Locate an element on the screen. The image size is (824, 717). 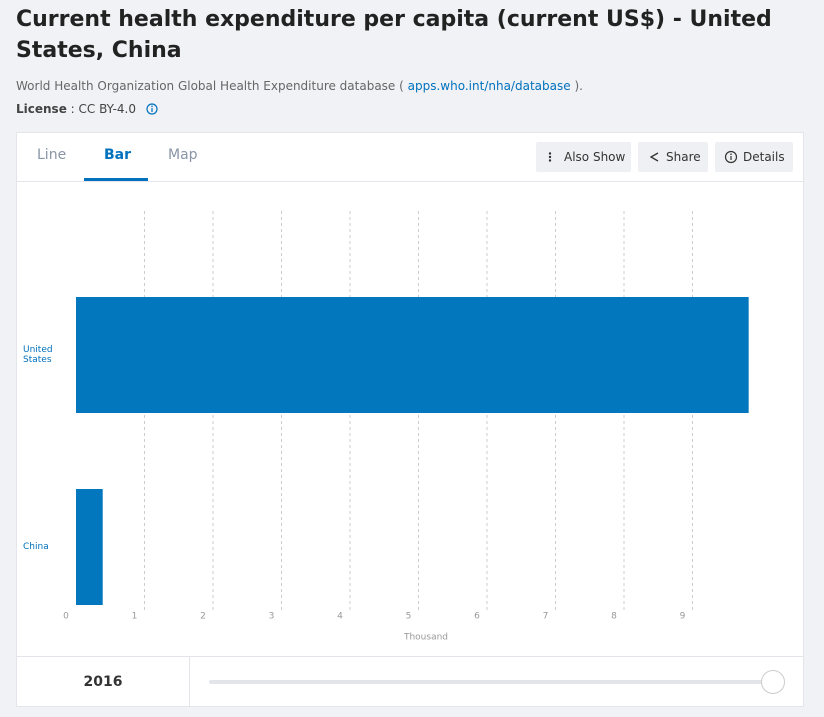
tab: Bar is located at coordinates (118, 155).